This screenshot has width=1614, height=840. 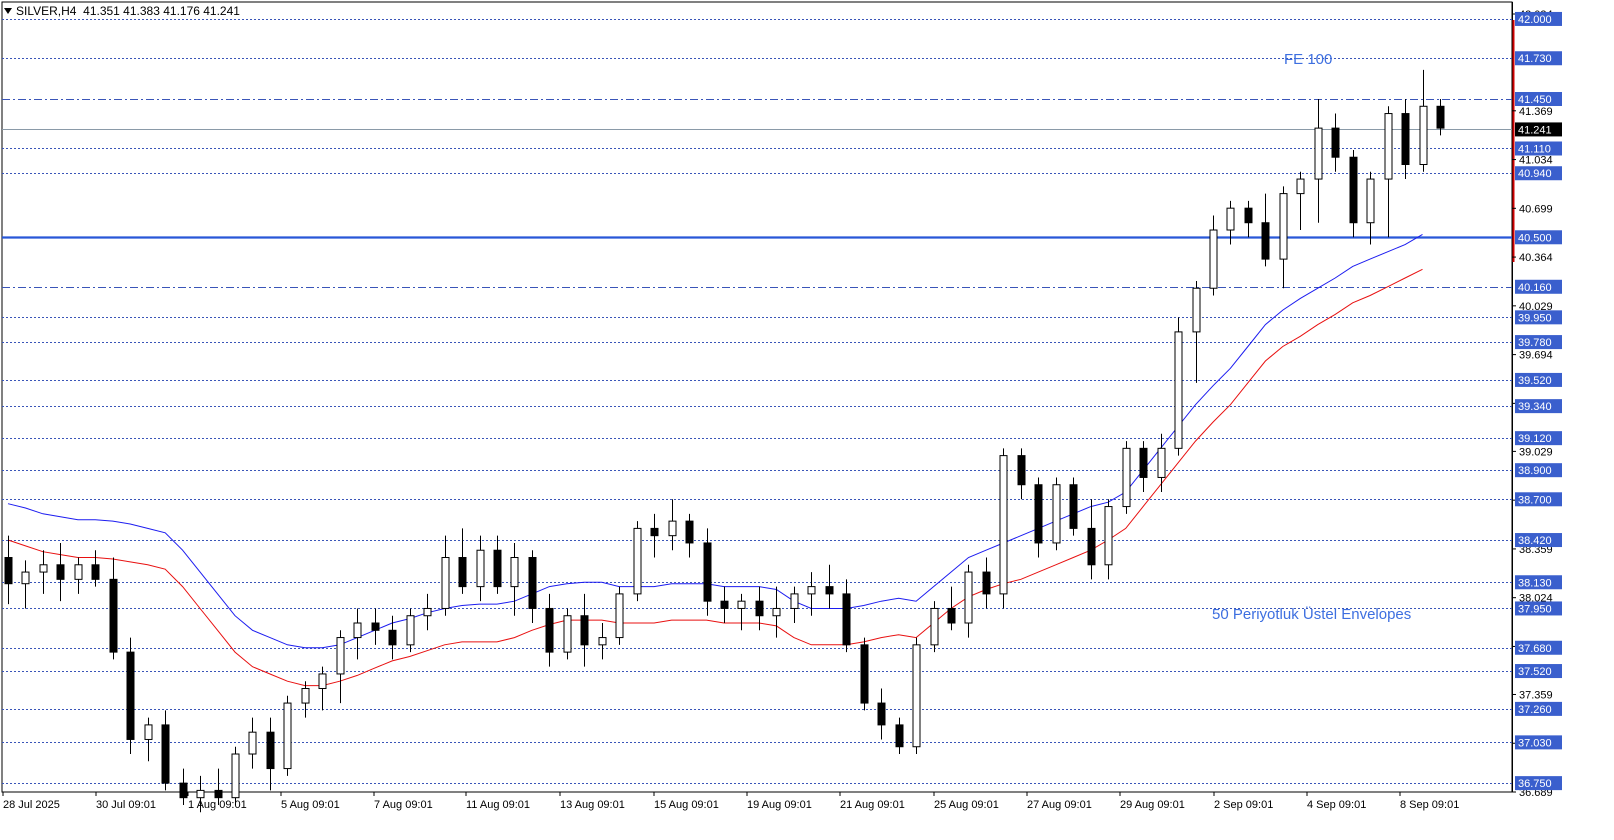 What do you see at coordinates (1536, 209) in the screenshot?
I see `price-tick-label: 40.699` at bounding box center [1536, 209].